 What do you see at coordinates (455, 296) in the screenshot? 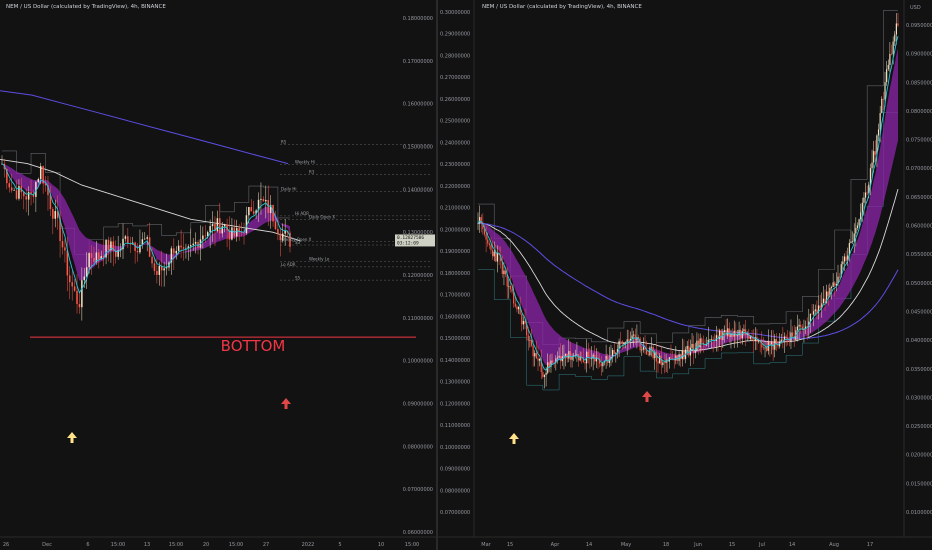
I see `left-y-tick-label: 0.17000000` at bounding box center [455, 296].